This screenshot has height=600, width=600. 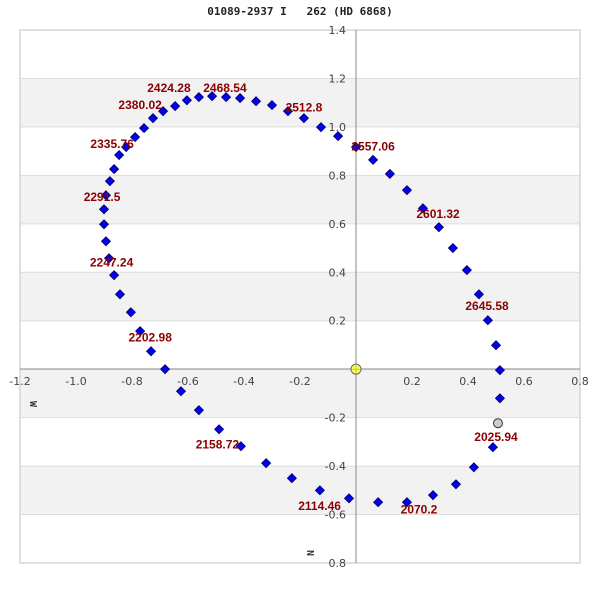 I want to click on current-position-marker, so click(x=497, y=423).